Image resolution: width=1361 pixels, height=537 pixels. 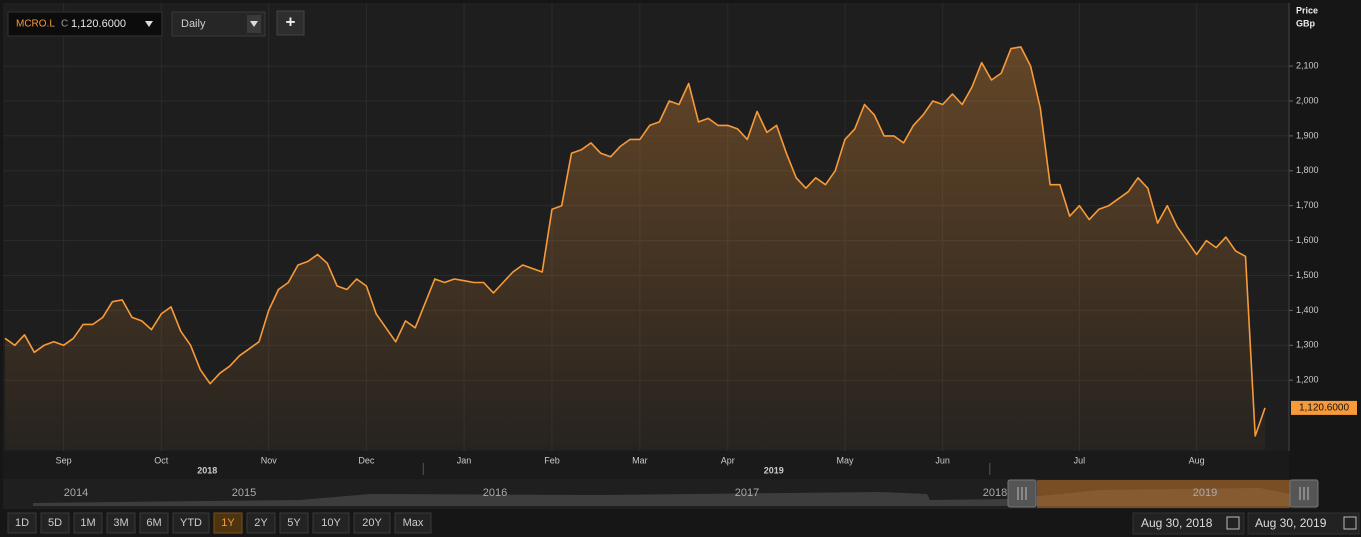 What do you see at coordinates (747, 493) in the screenshot?
I see `navigator-year: 2017` at bounding box center [747, 493].